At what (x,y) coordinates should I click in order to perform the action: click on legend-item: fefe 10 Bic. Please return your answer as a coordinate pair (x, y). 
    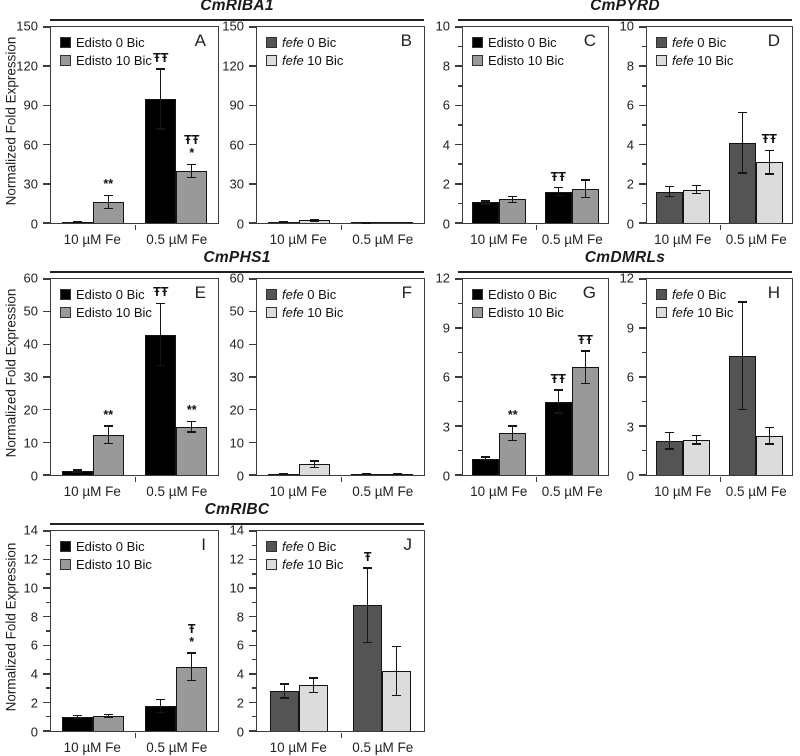
    Looking at the image, I should click on (694, 312).